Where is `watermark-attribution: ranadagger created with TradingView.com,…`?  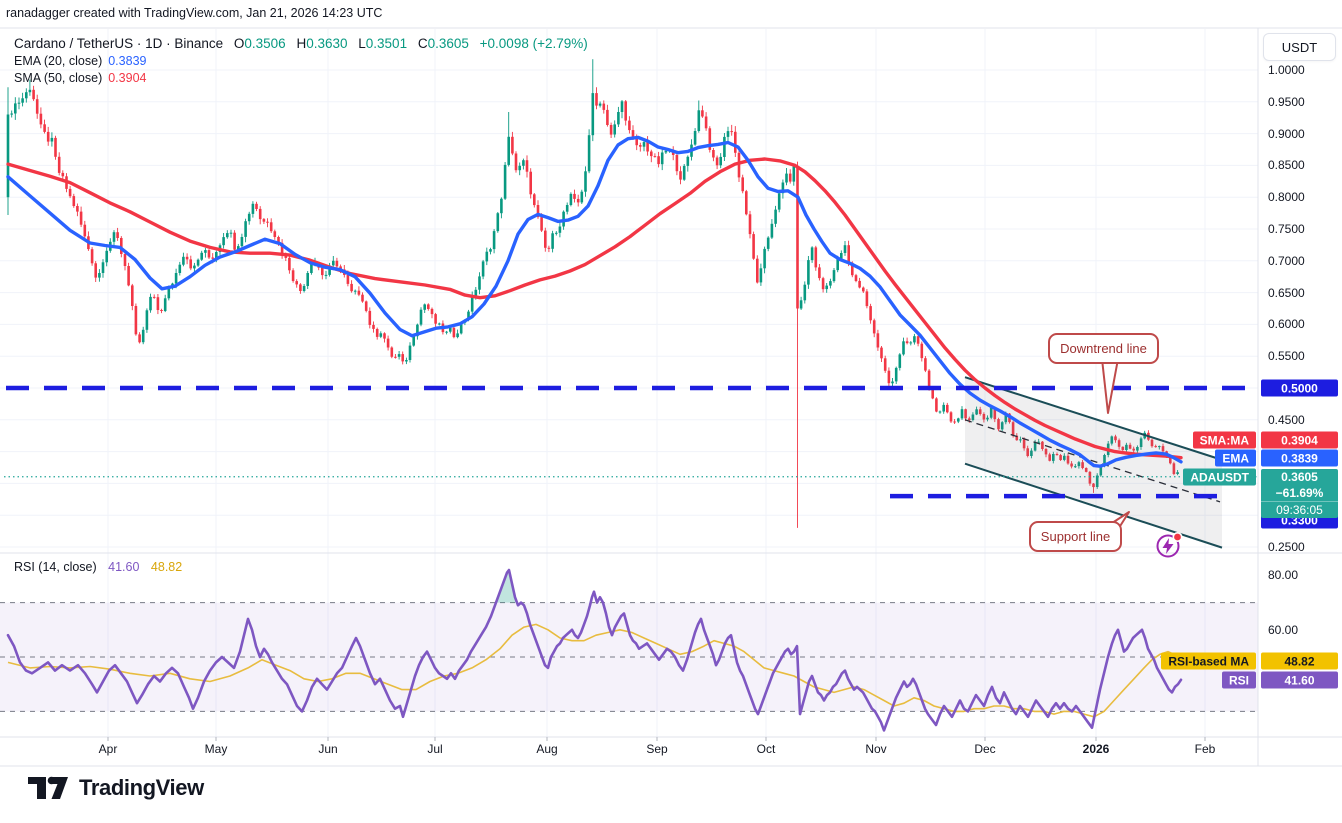
watermark-attribution: ranadagger created with TradingView.com,… is located at coordinates (194, 13).